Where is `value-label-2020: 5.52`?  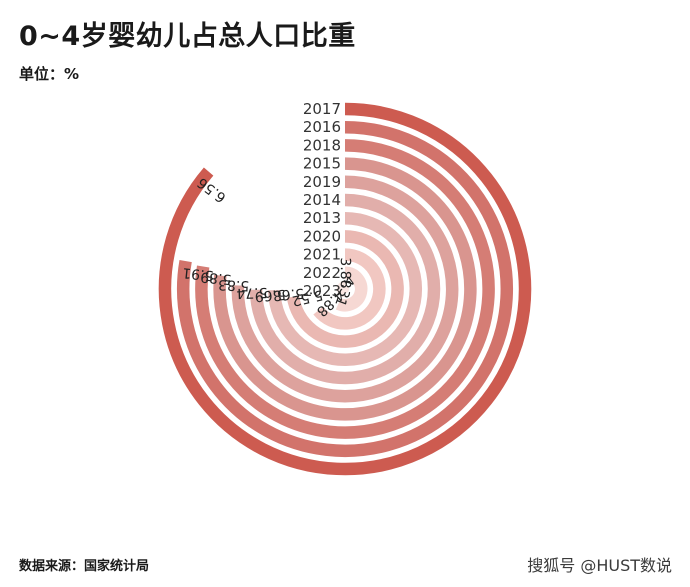 value-label-2020: 5.52 is located at coordinates (307, 297).